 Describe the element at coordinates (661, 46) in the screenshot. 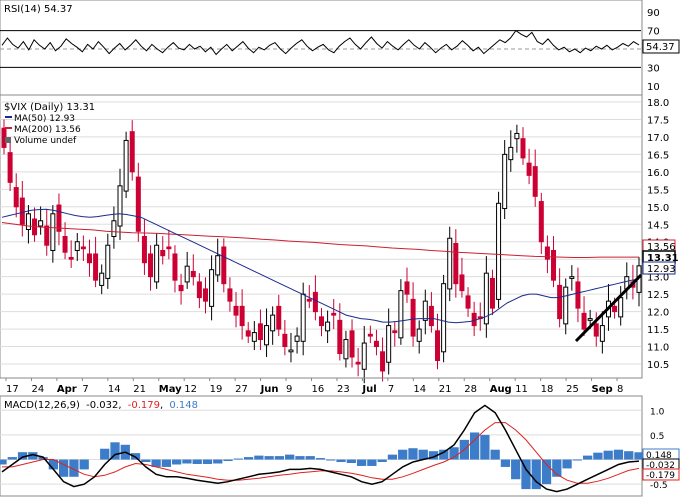

I see `rsi-last-value-tag: 54.37` at that location.